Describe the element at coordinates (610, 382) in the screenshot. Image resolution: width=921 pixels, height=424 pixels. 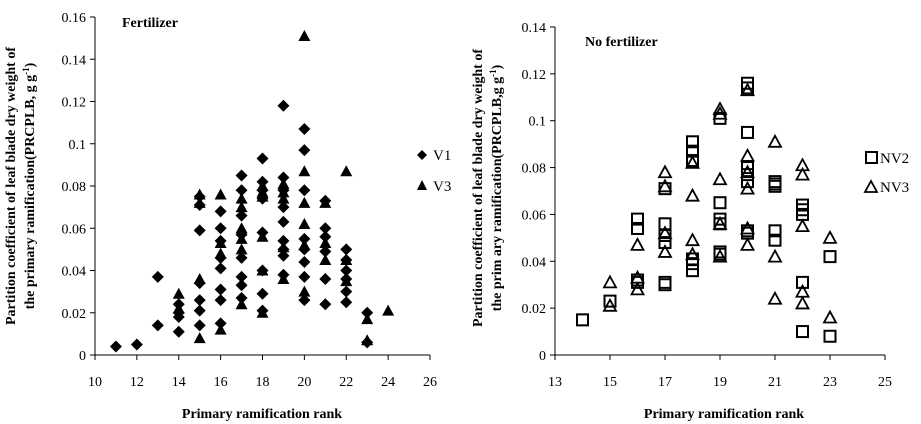
I see `x-tick-label: 15` at that location.